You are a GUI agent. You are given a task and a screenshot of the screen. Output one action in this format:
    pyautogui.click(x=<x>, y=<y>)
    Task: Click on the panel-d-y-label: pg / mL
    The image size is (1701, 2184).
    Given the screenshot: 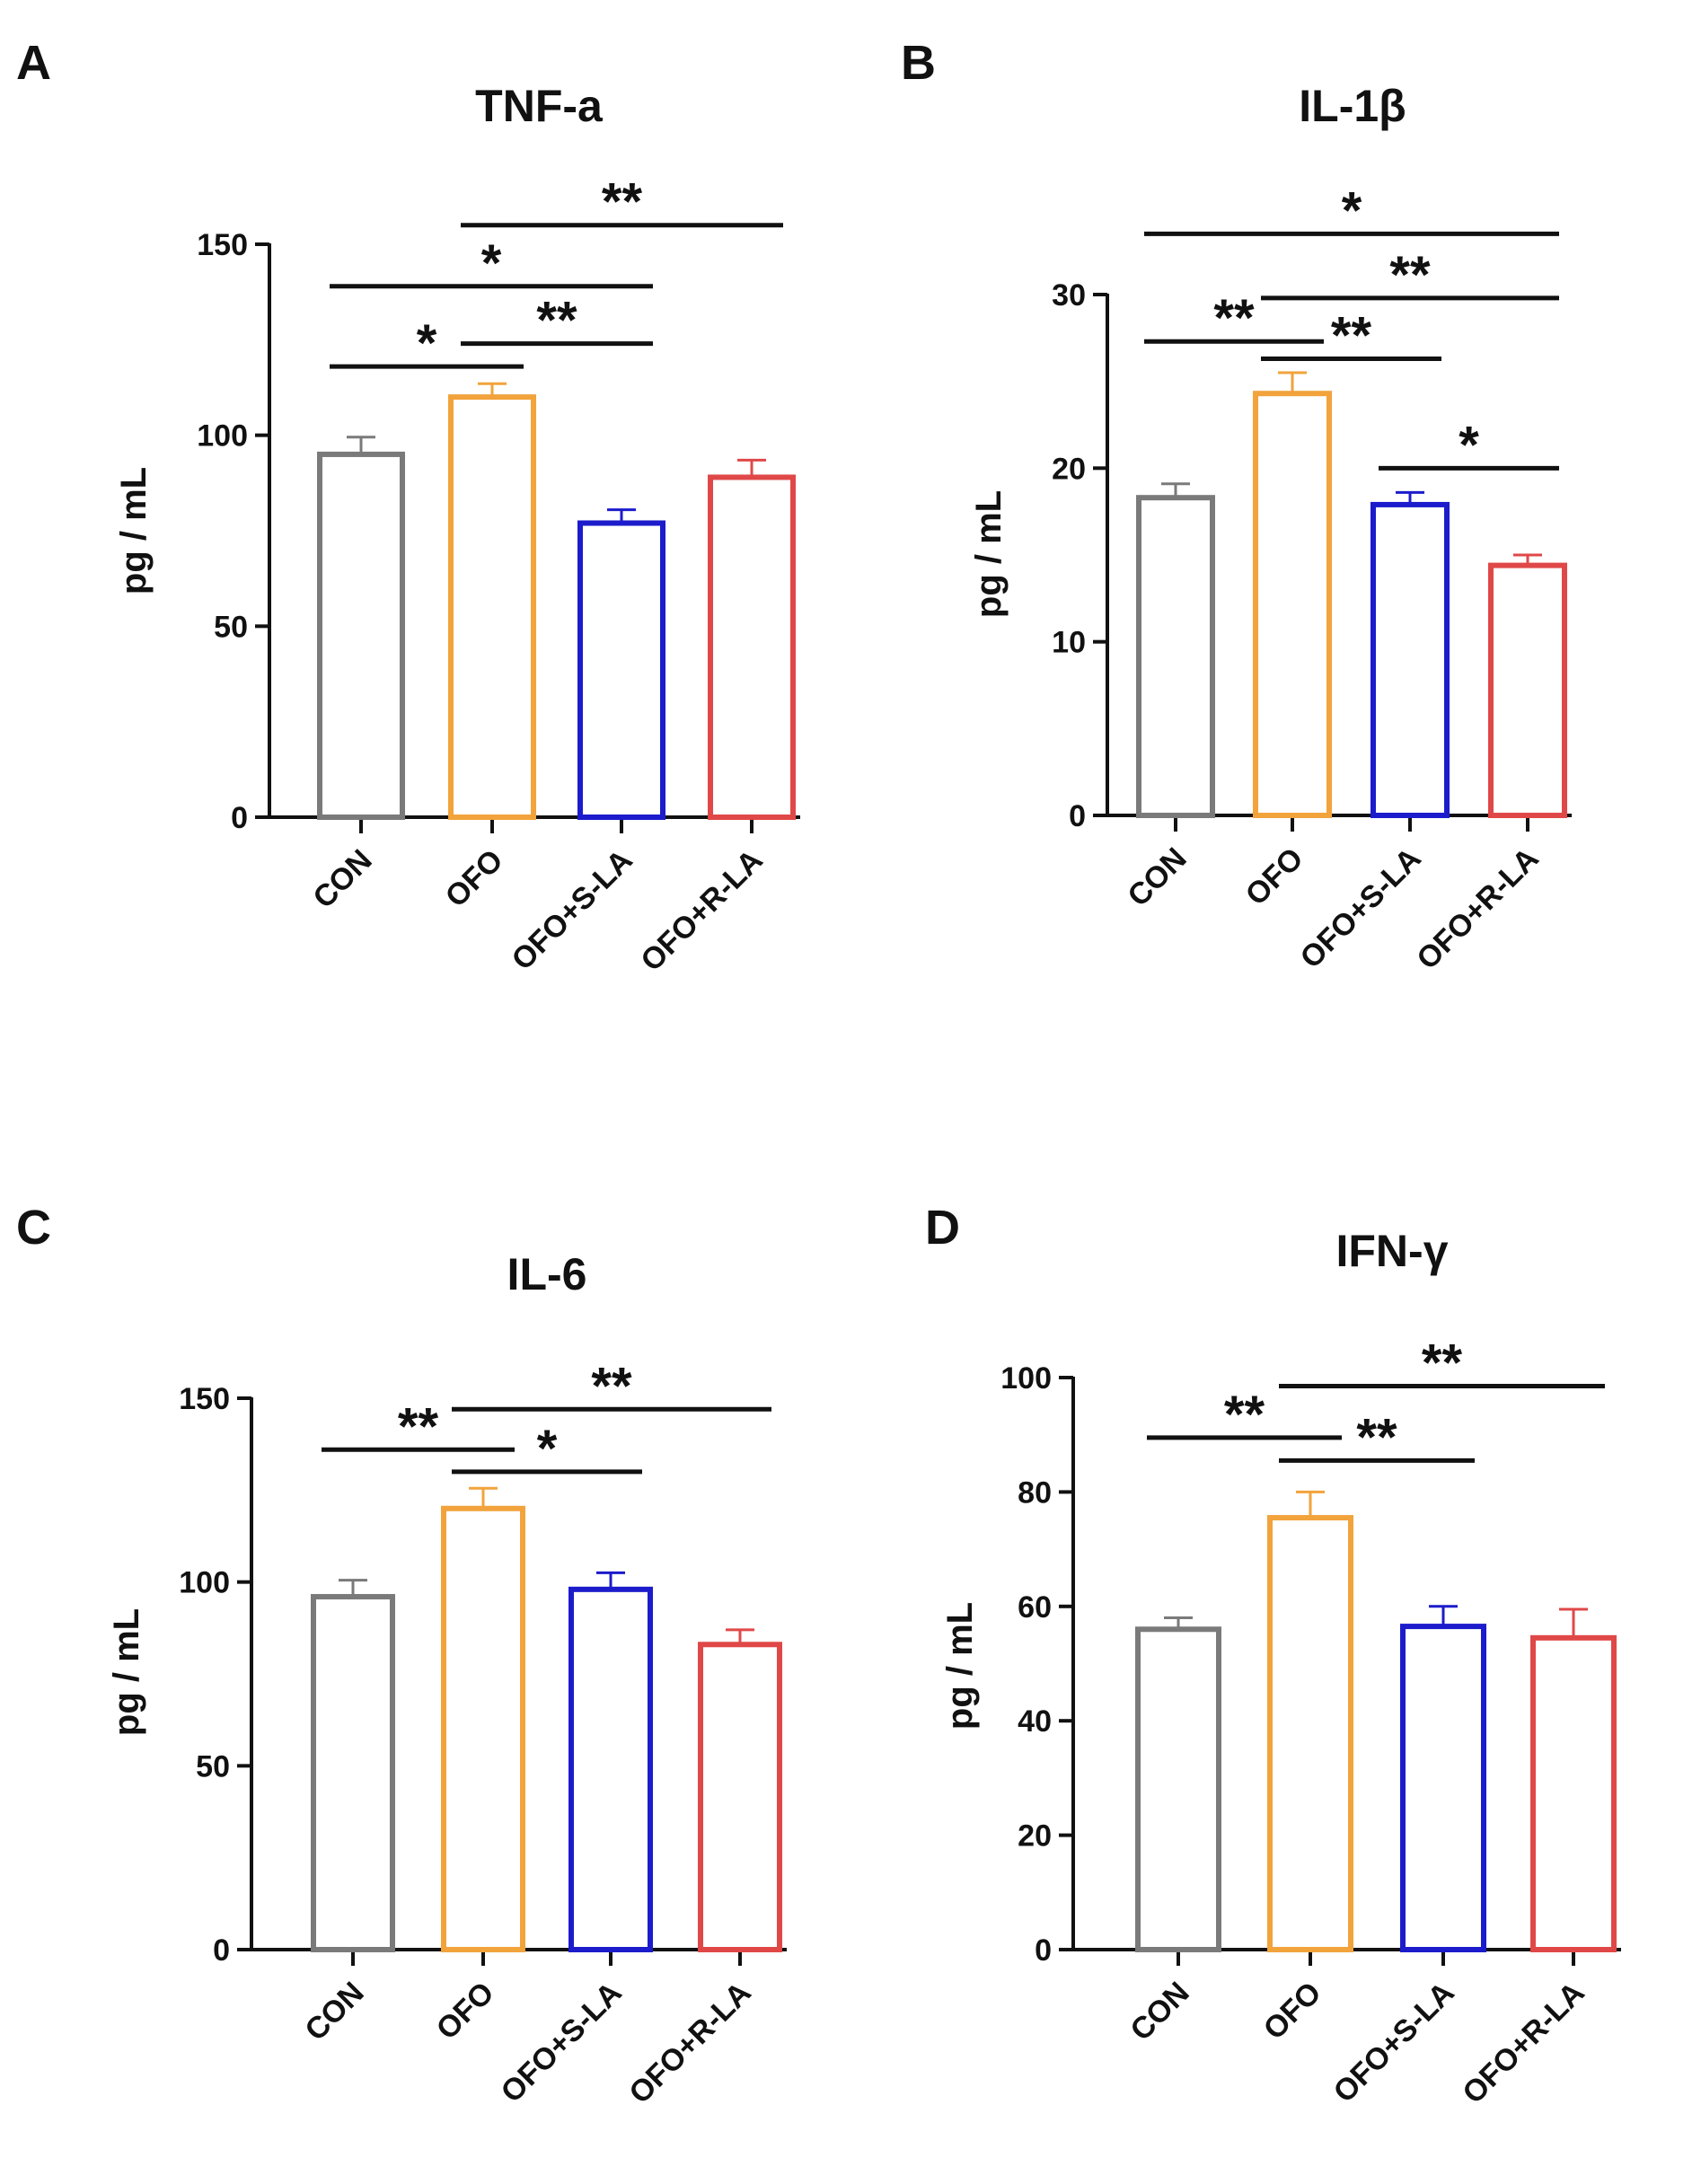 What is the action you would take?
    pyautogui.click(x=960, y=1666)
    